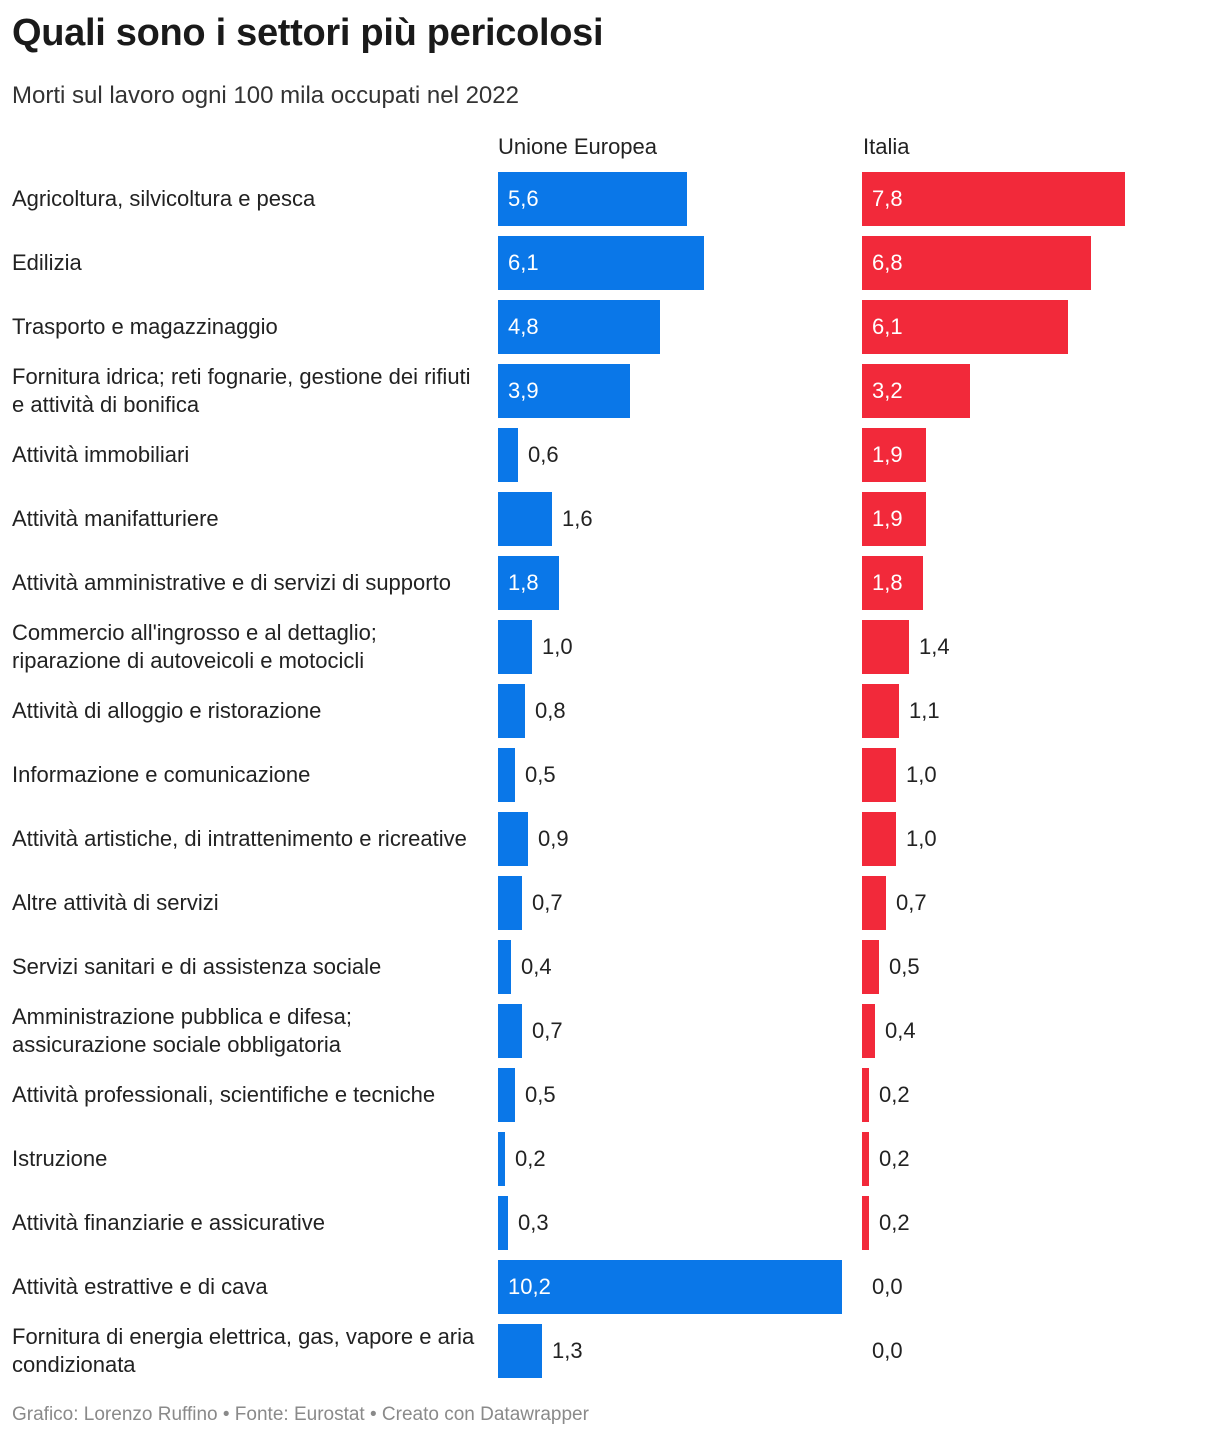 This screenshot has height=1440, width=1220. I want to click on value-label-it: 1,4, so click(934, 646).